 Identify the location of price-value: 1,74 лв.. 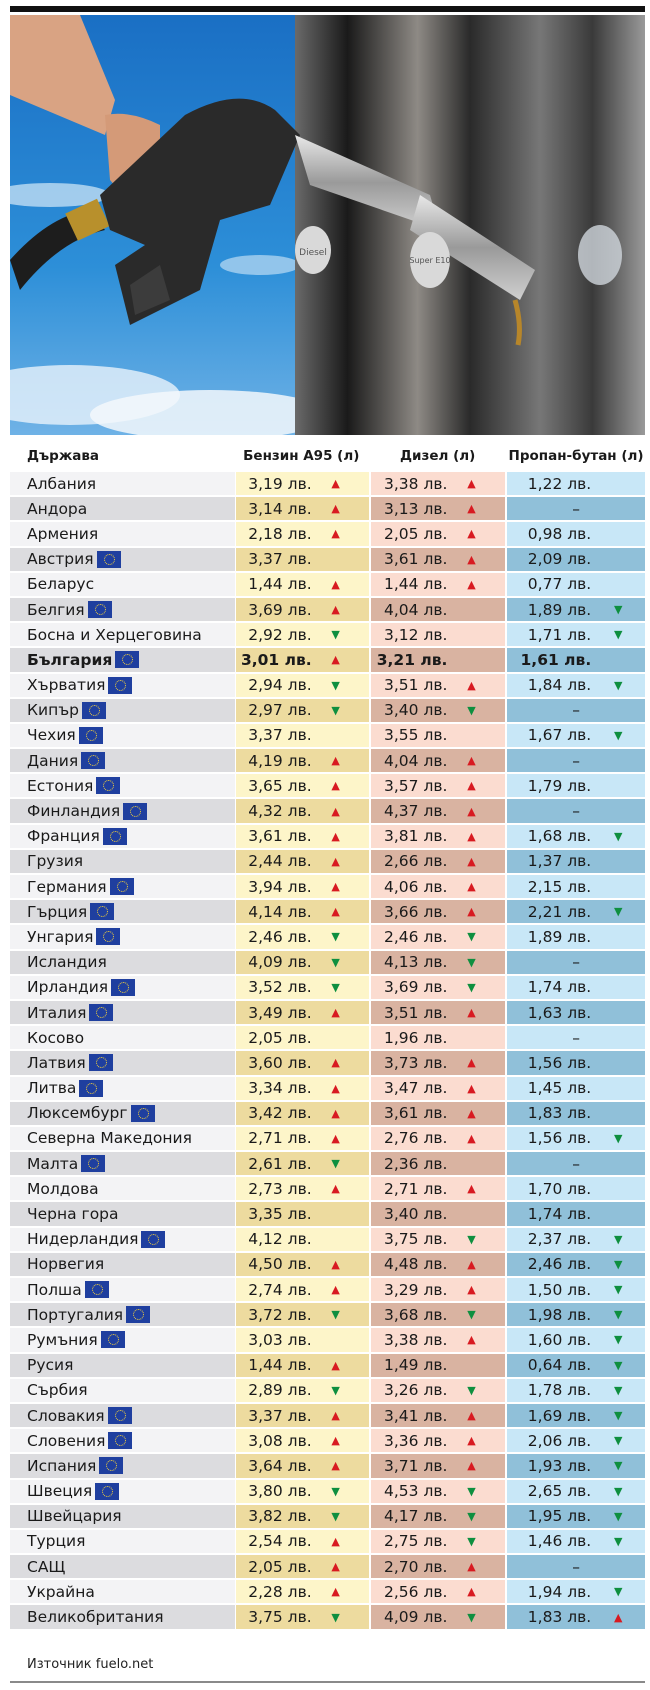
(559, 1214).